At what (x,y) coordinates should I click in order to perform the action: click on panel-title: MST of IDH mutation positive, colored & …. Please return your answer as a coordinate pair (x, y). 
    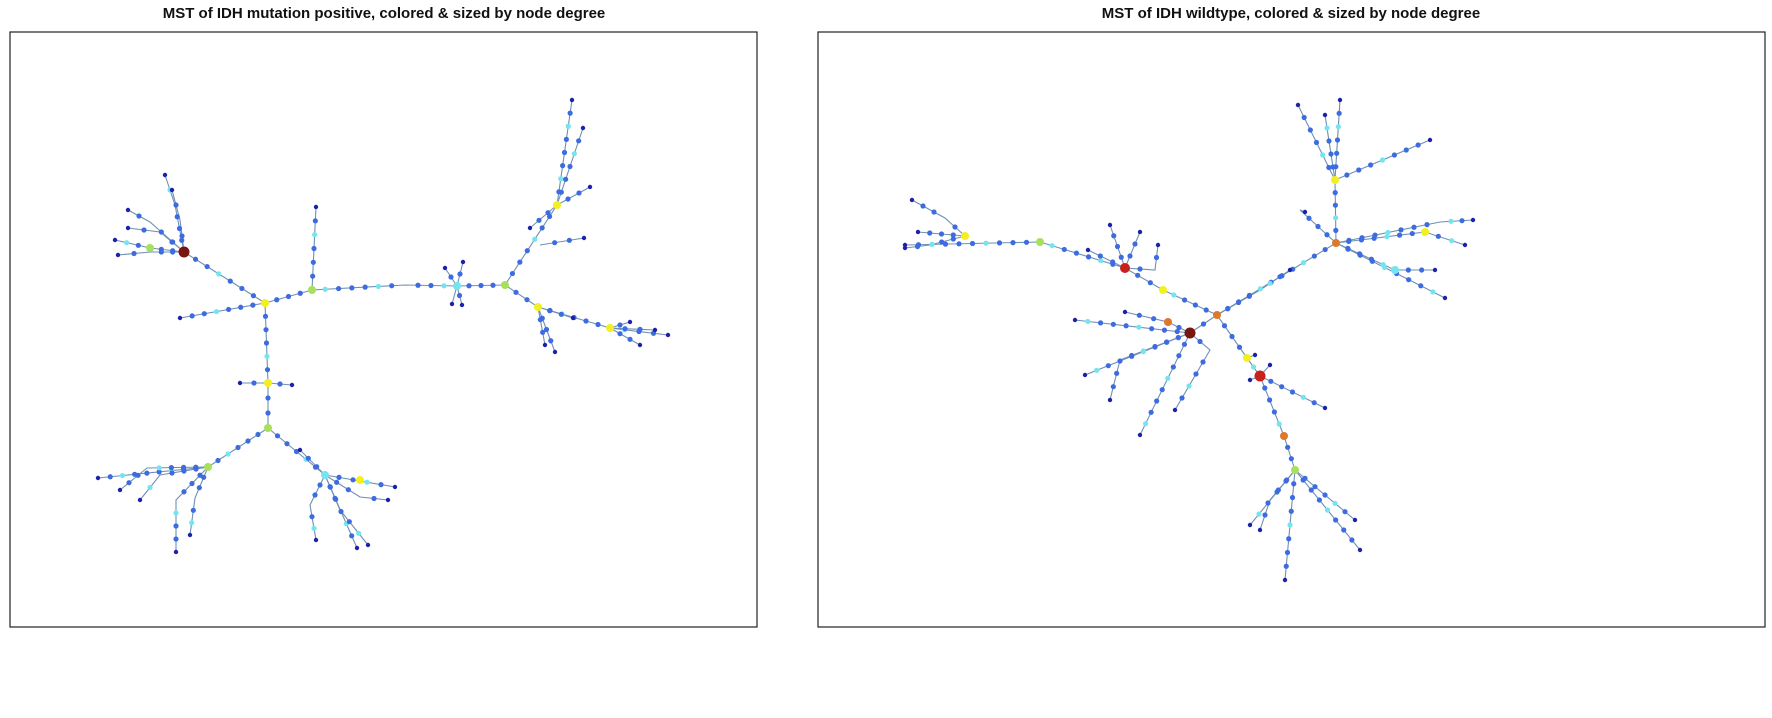
    Looking at the image, I should click on (384, 13).